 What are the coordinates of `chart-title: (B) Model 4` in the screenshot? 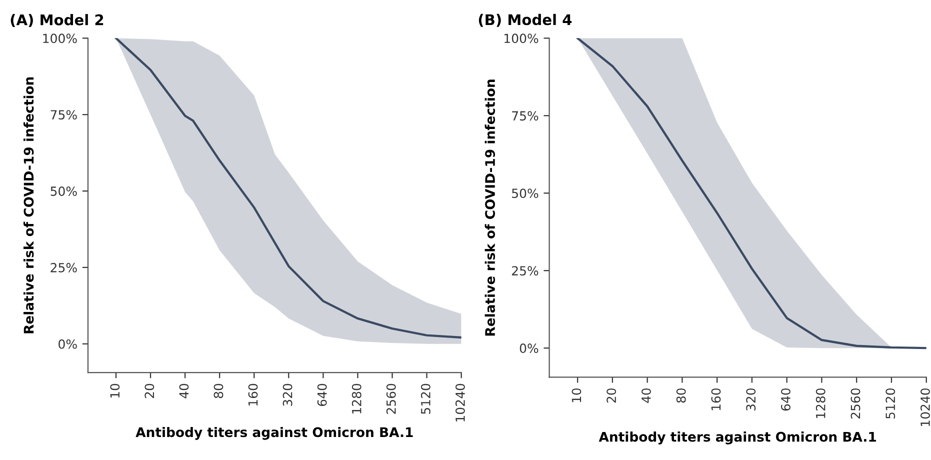 It's located at (525, 20).